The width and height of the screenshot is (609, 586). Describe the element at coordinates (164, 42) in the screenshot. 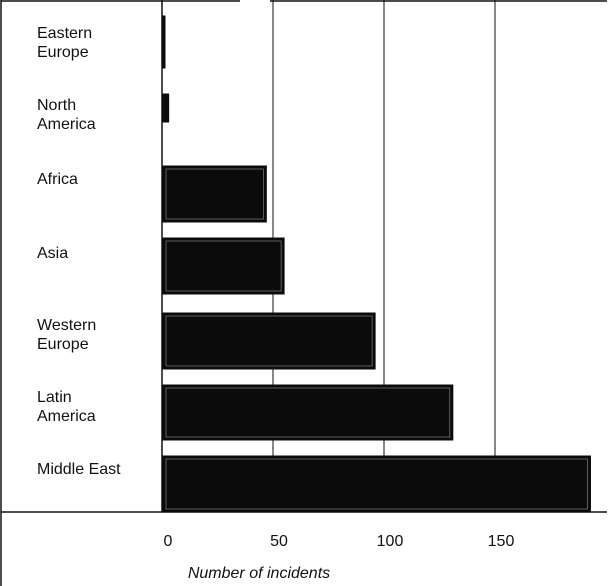

I see `bar-eastern-europe` at that location.